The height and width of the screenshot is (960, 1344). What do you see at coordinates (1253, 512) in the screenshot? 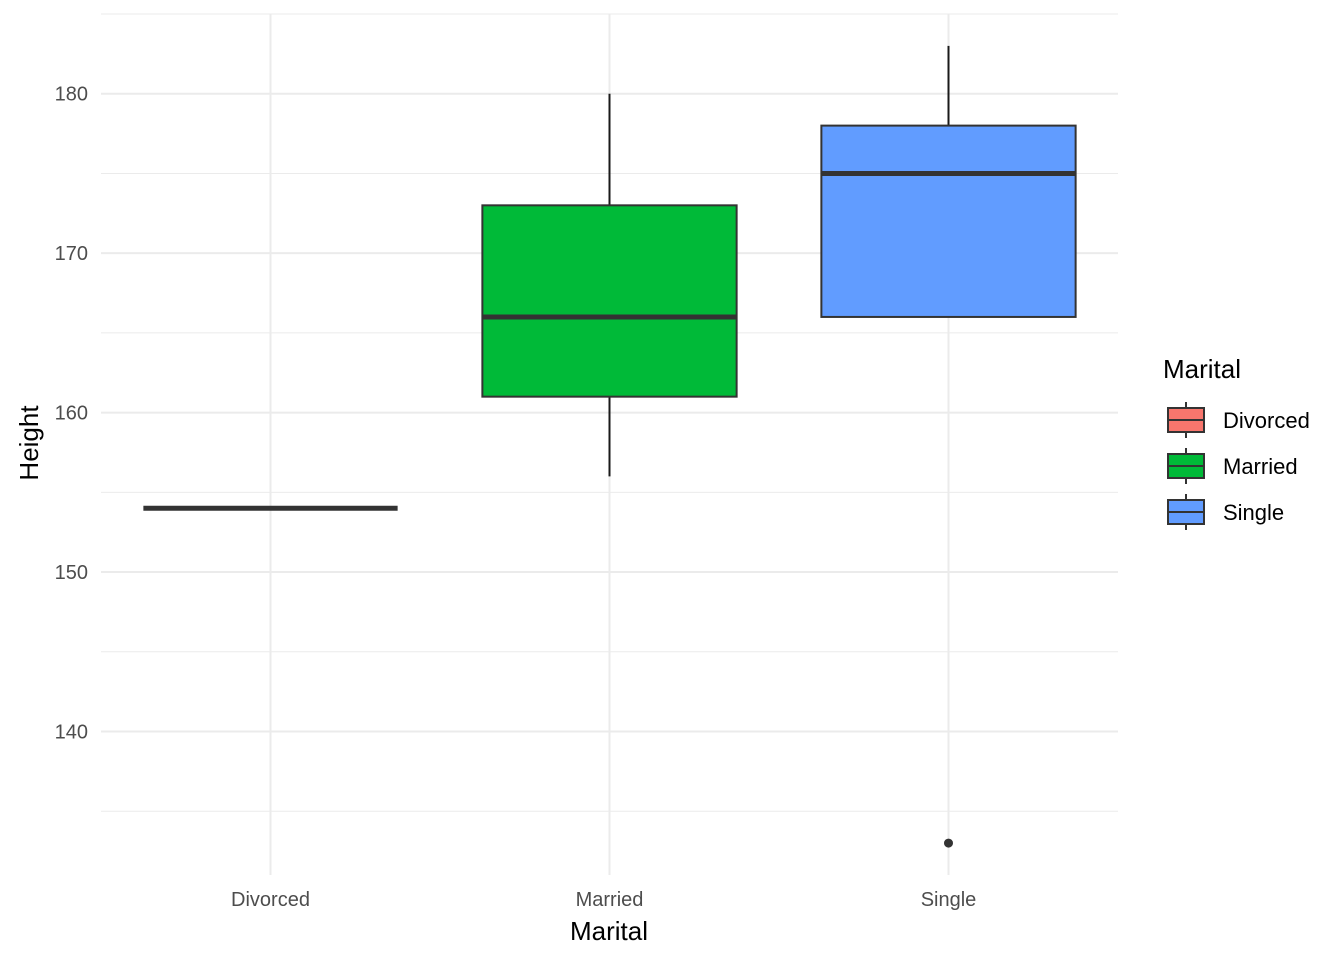
I see `legend-item-label: Single` at bounding box center [1253, 512].